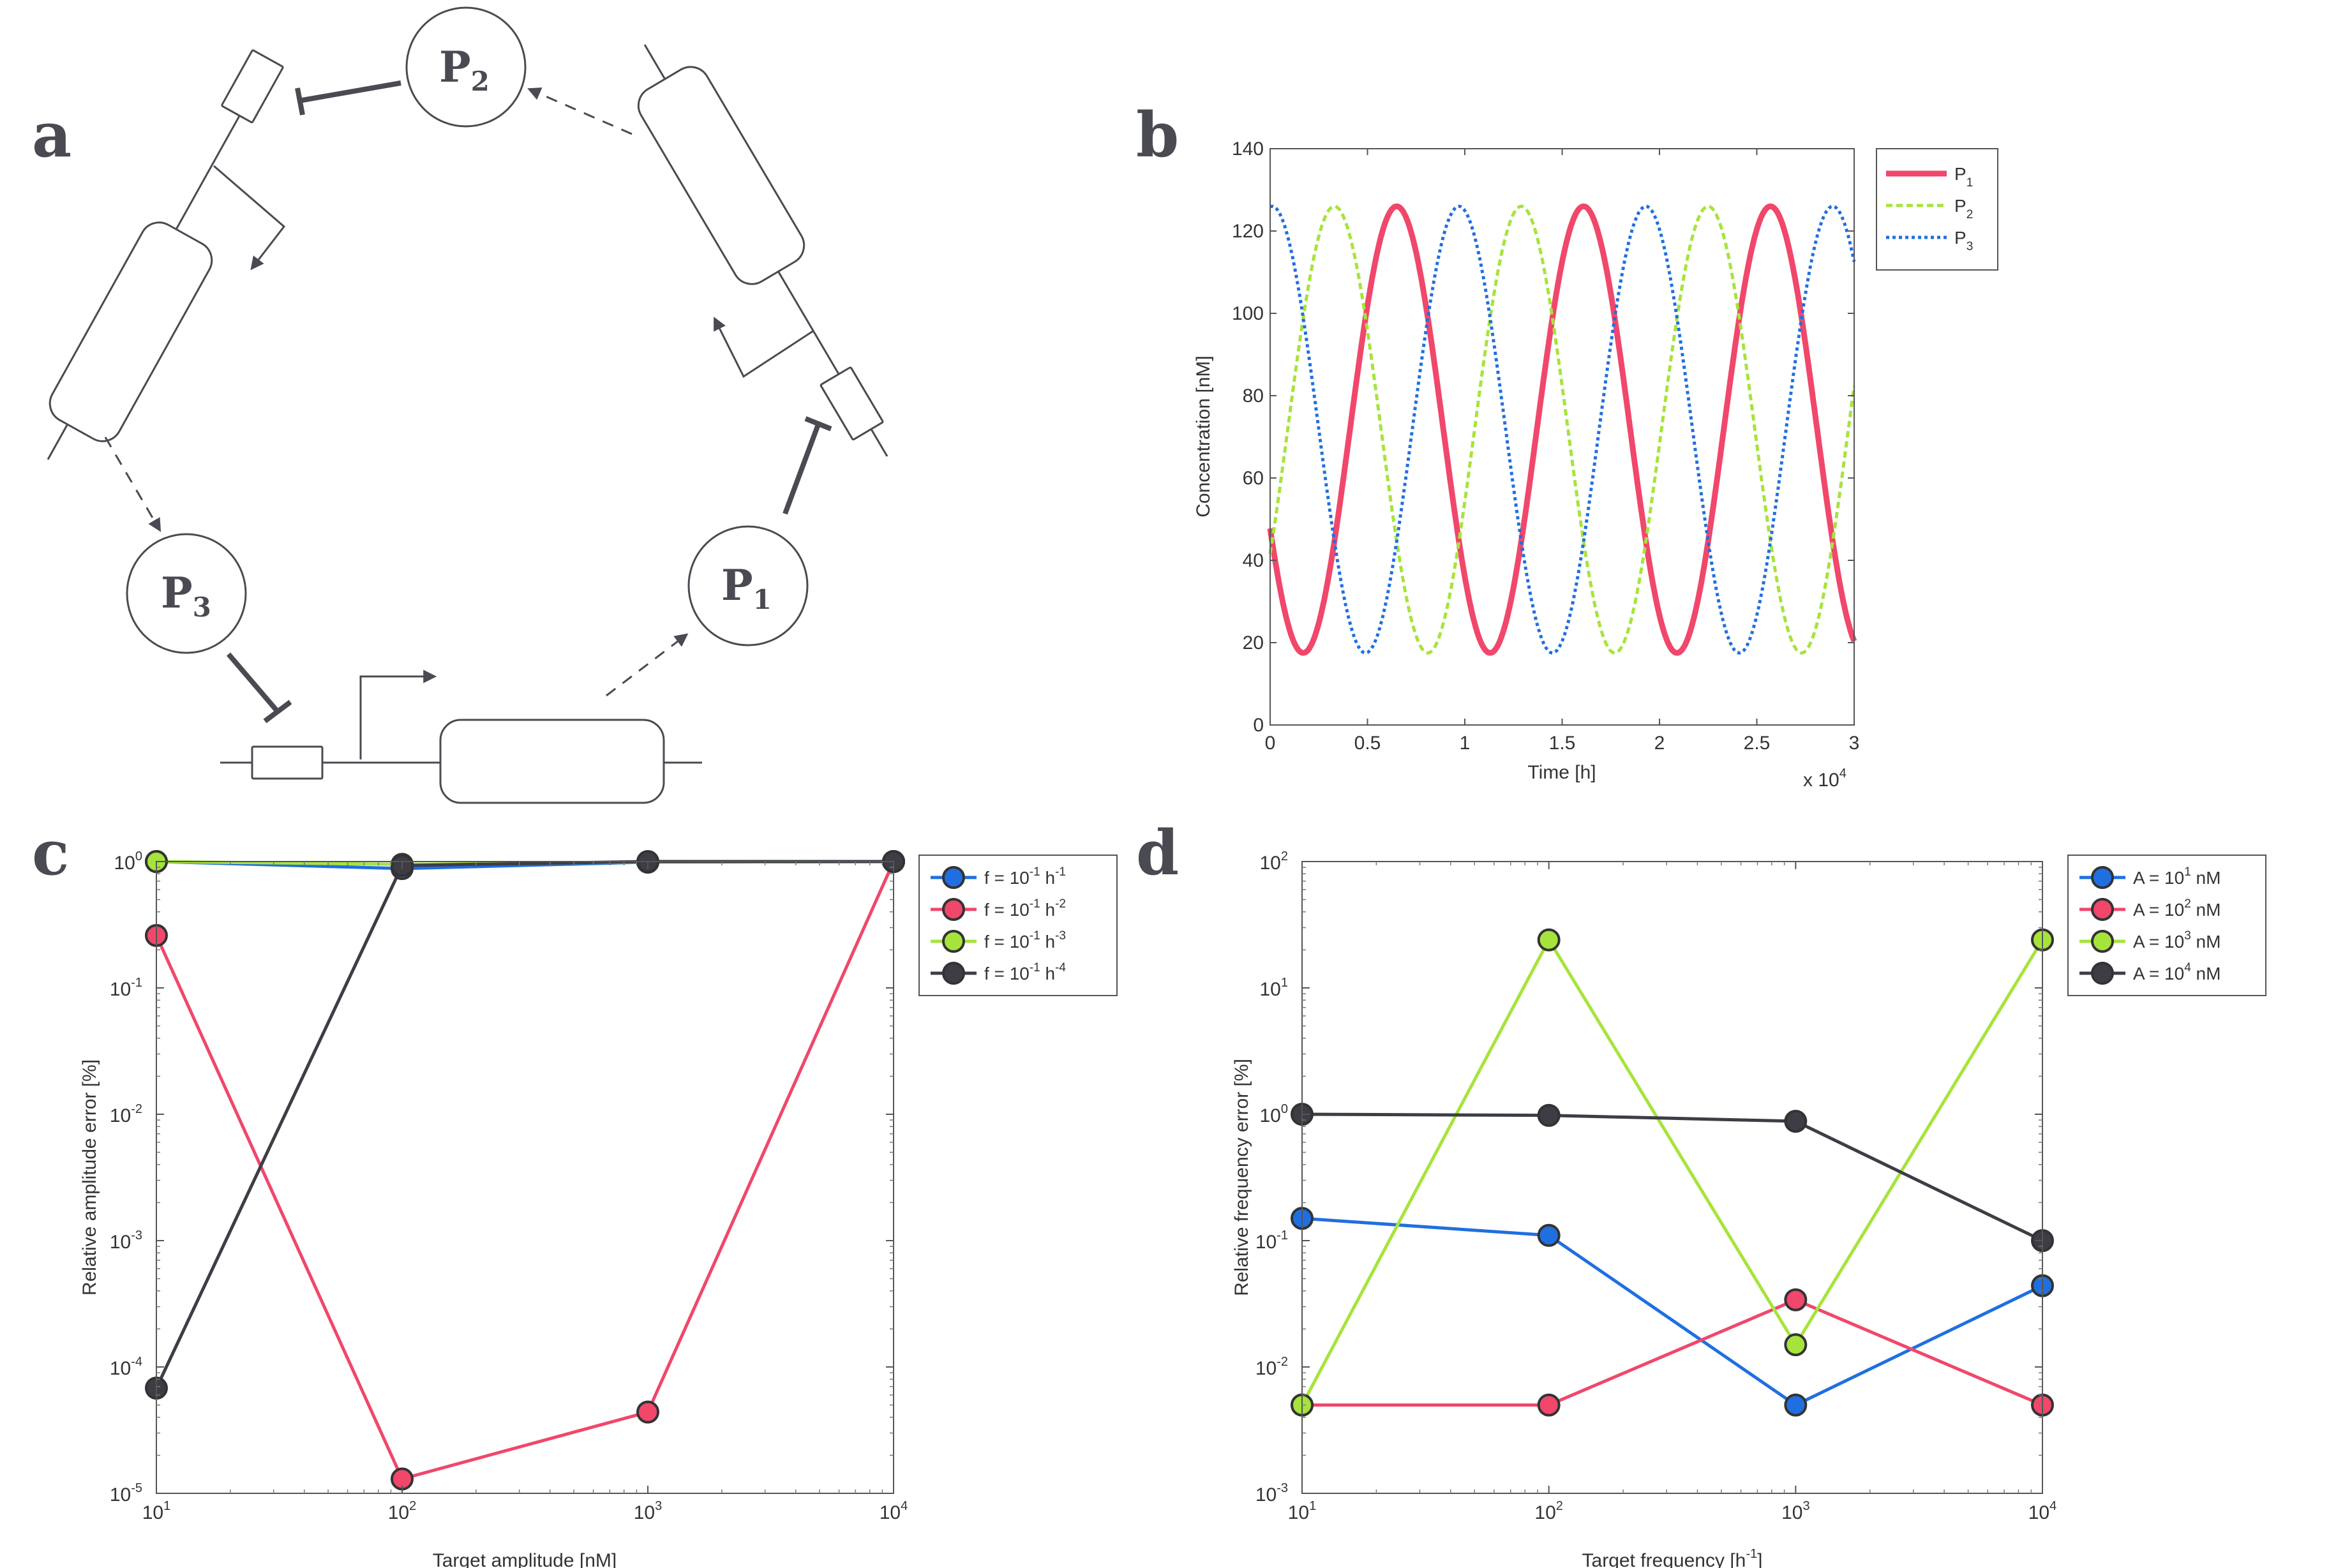  Describe the element at coordinates (252, 86) in the screenshot. I see `gene-left-promoter` at that location.